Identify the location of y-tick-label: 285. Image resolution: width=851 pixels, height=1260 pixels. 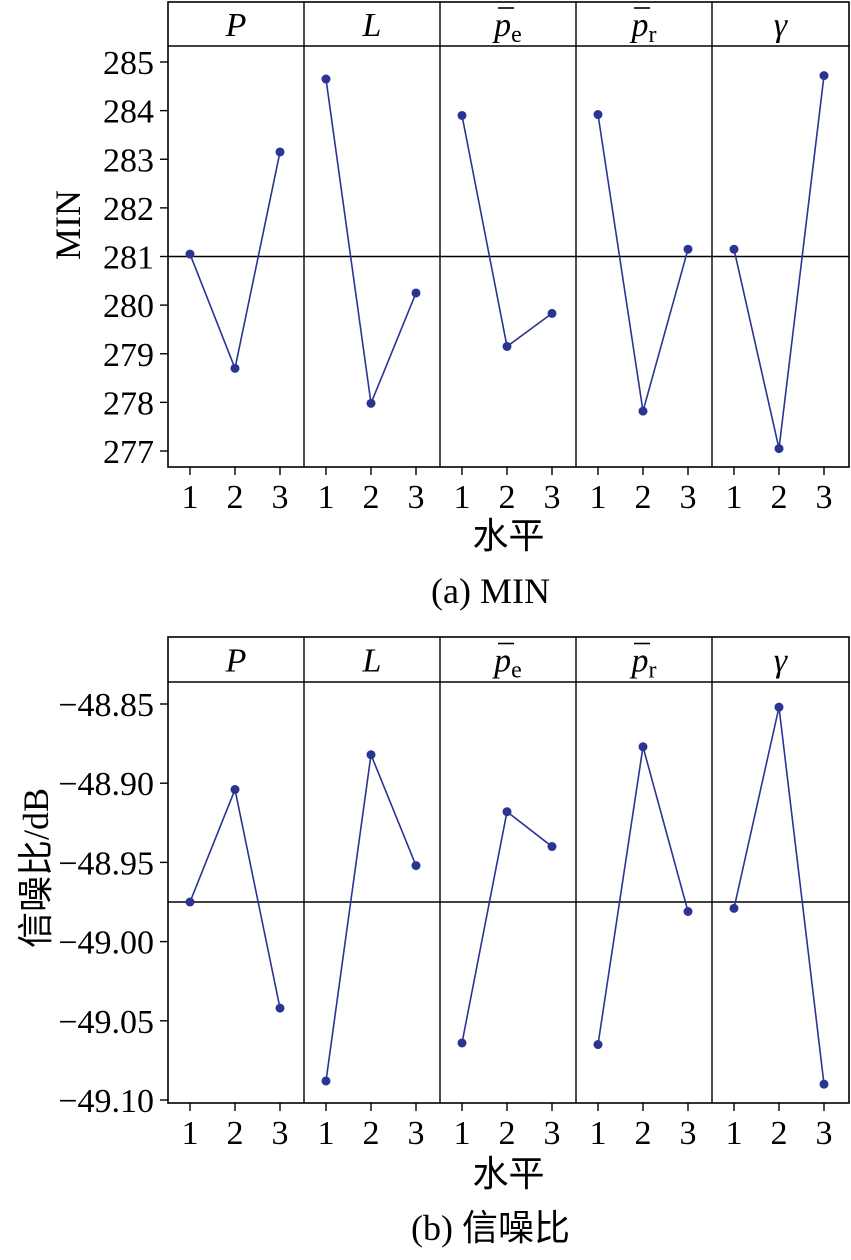
(128, 63).